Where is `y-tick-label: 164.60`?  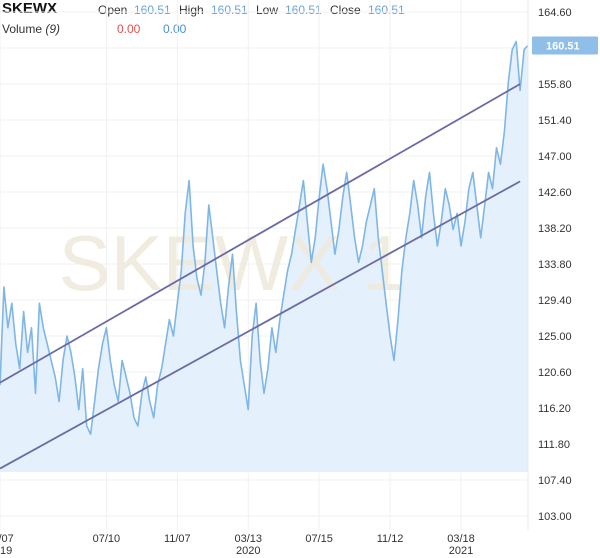
y-tick-label: 164.60 is located at coordinates (555, 13).